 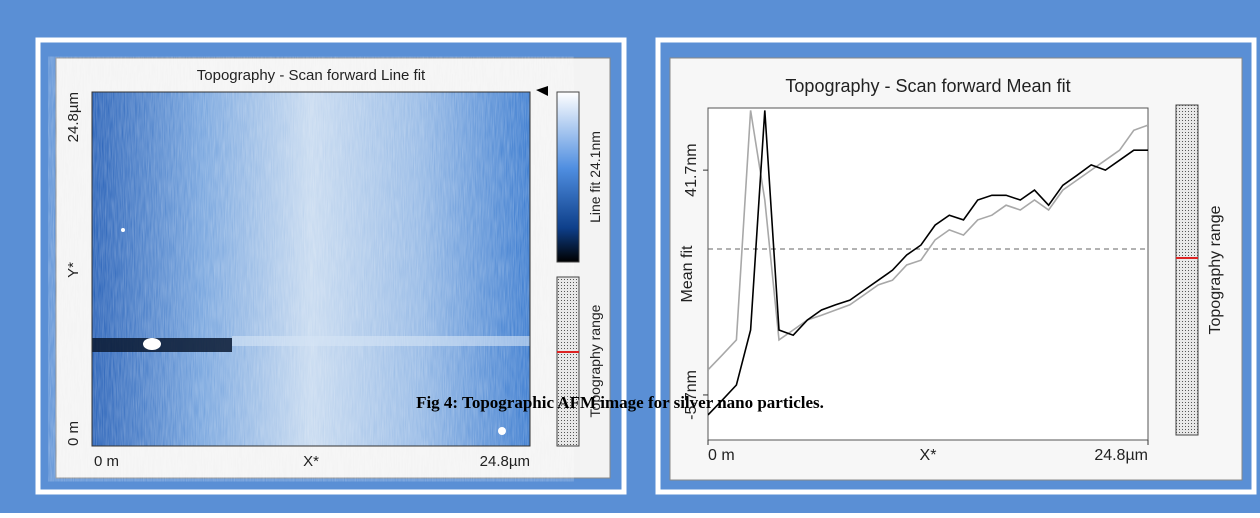 I want to click on marker, so click(x=542, y=91).